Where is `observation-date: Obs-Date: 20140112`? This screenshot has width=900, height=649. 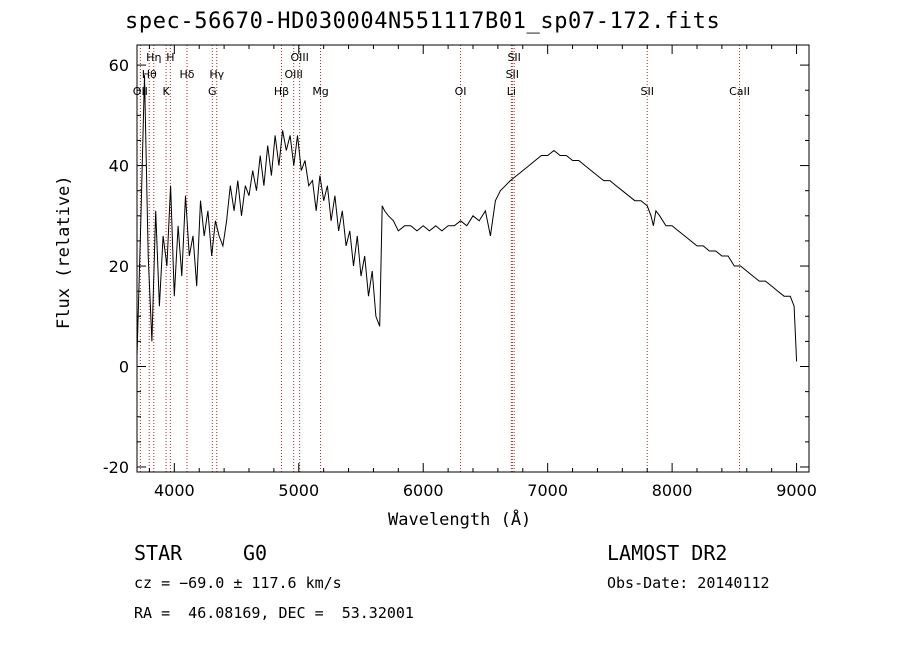
observation-date: Obs-Date: 20140112 is located at coordinates (688, 583).